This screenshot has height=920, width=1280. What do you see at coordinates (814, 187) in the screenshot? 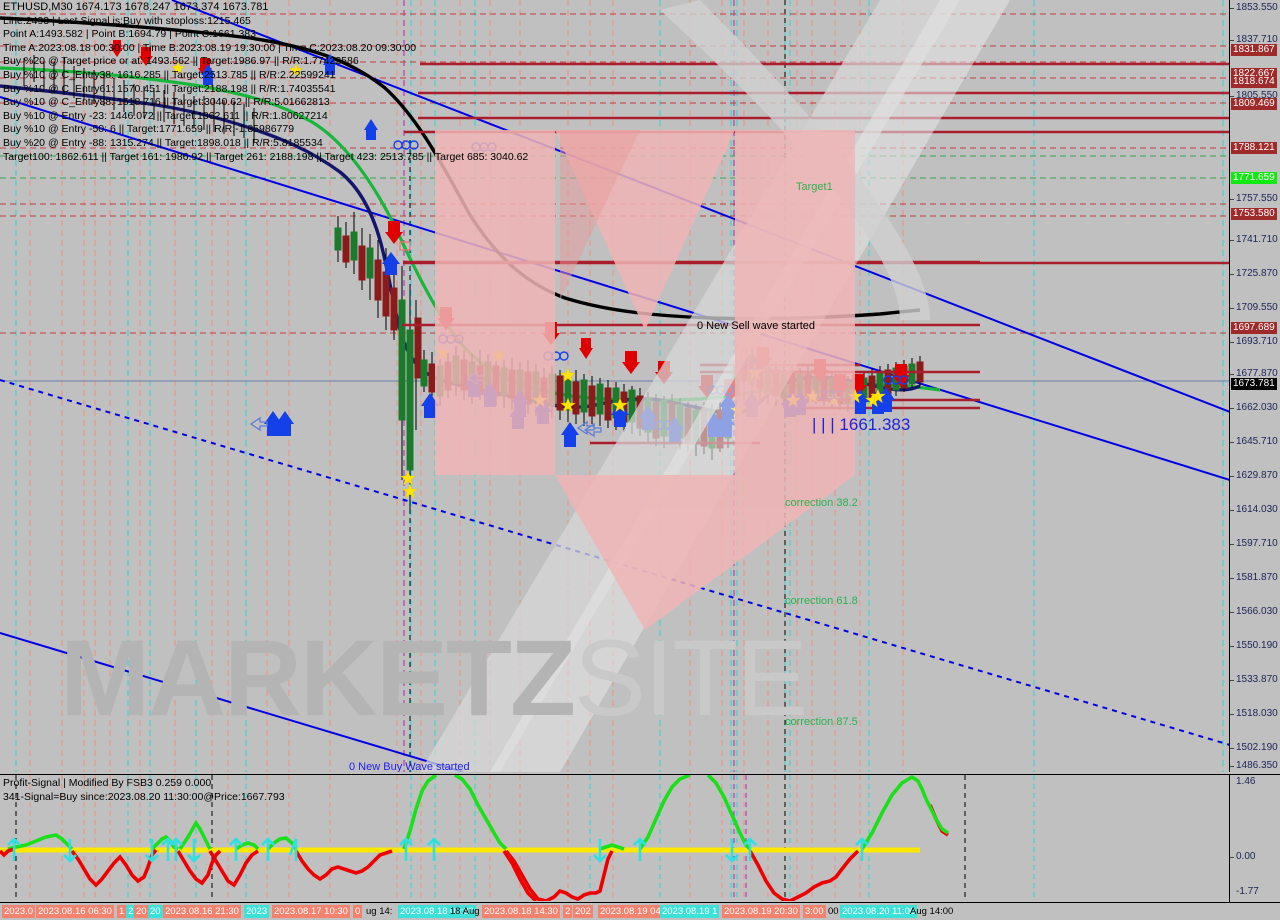
I see `annotation-target1: Target1` at bounding box center [814, 187].